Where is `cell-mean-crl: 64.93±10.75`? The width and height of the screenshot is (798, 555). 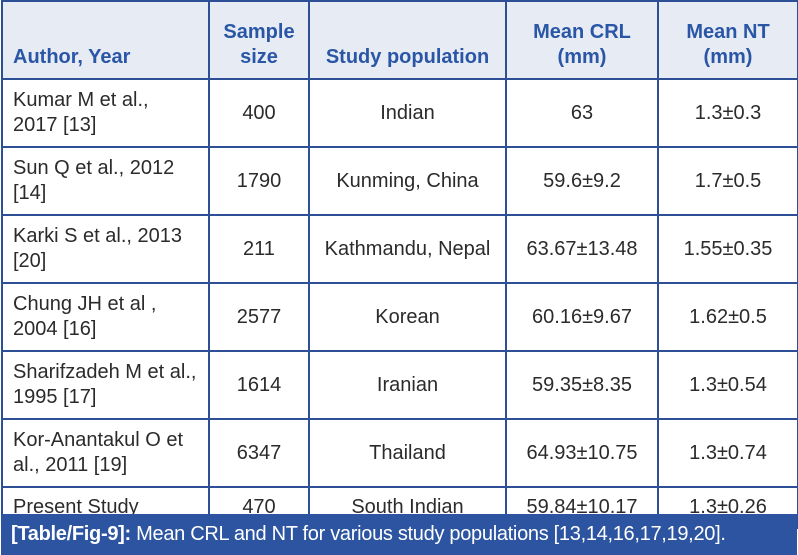
cell-mean-crl: 64.93±10.75 is located at coordinates (582, 453).